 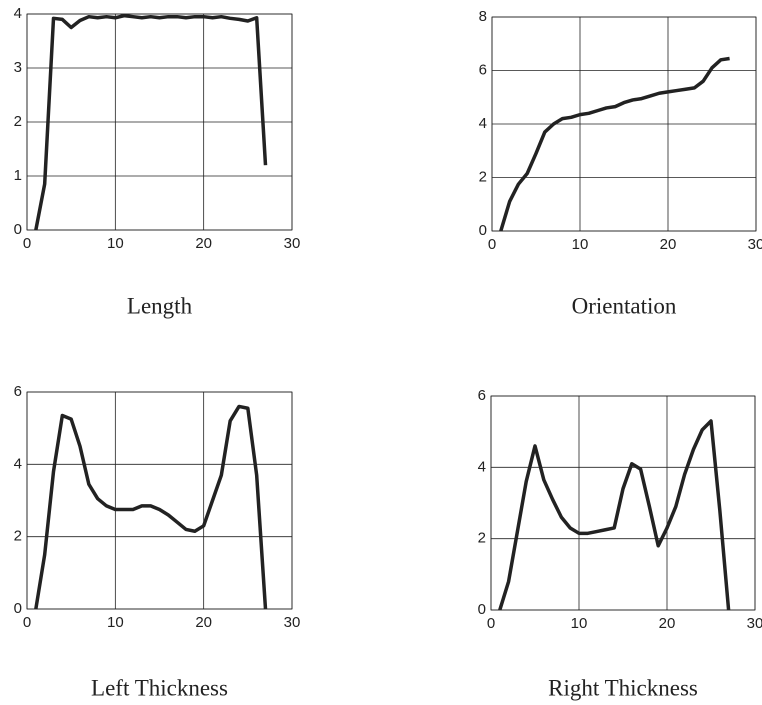 I want to click on chart-title: Left Thickness, so click(x=159, y=687).